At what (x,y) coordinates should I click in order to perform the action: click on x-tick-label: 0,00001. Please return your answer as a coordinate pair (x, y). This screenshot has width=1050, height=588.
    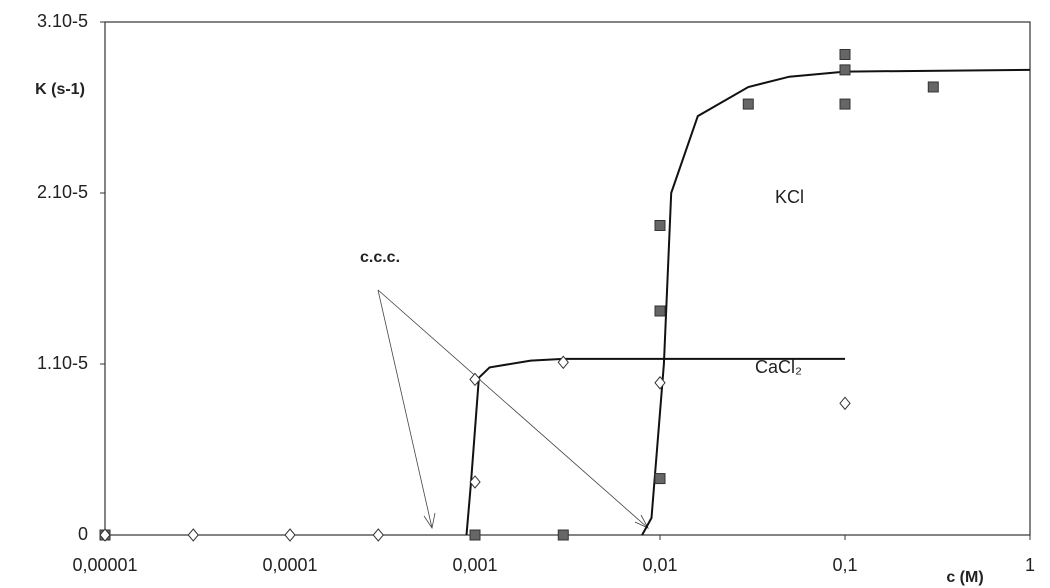
    Looking at the image, I should click on (104, 565).